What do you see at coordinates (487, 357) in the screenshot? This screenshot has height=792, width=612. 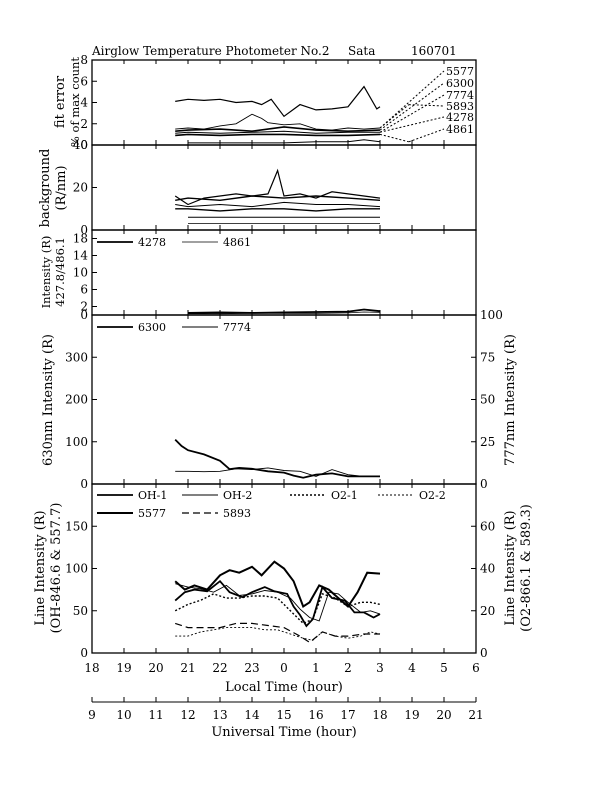 I see `y-right-tick-label: 75` at bounding box center [487, 357].